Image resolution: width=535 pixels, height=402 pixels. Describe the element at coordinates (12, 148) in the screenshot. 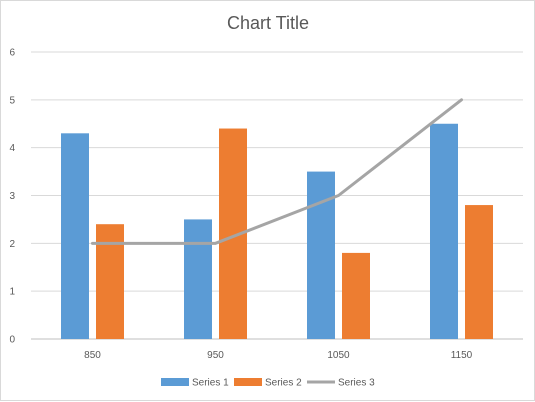

I see `y-tick-label: 4` at that location.